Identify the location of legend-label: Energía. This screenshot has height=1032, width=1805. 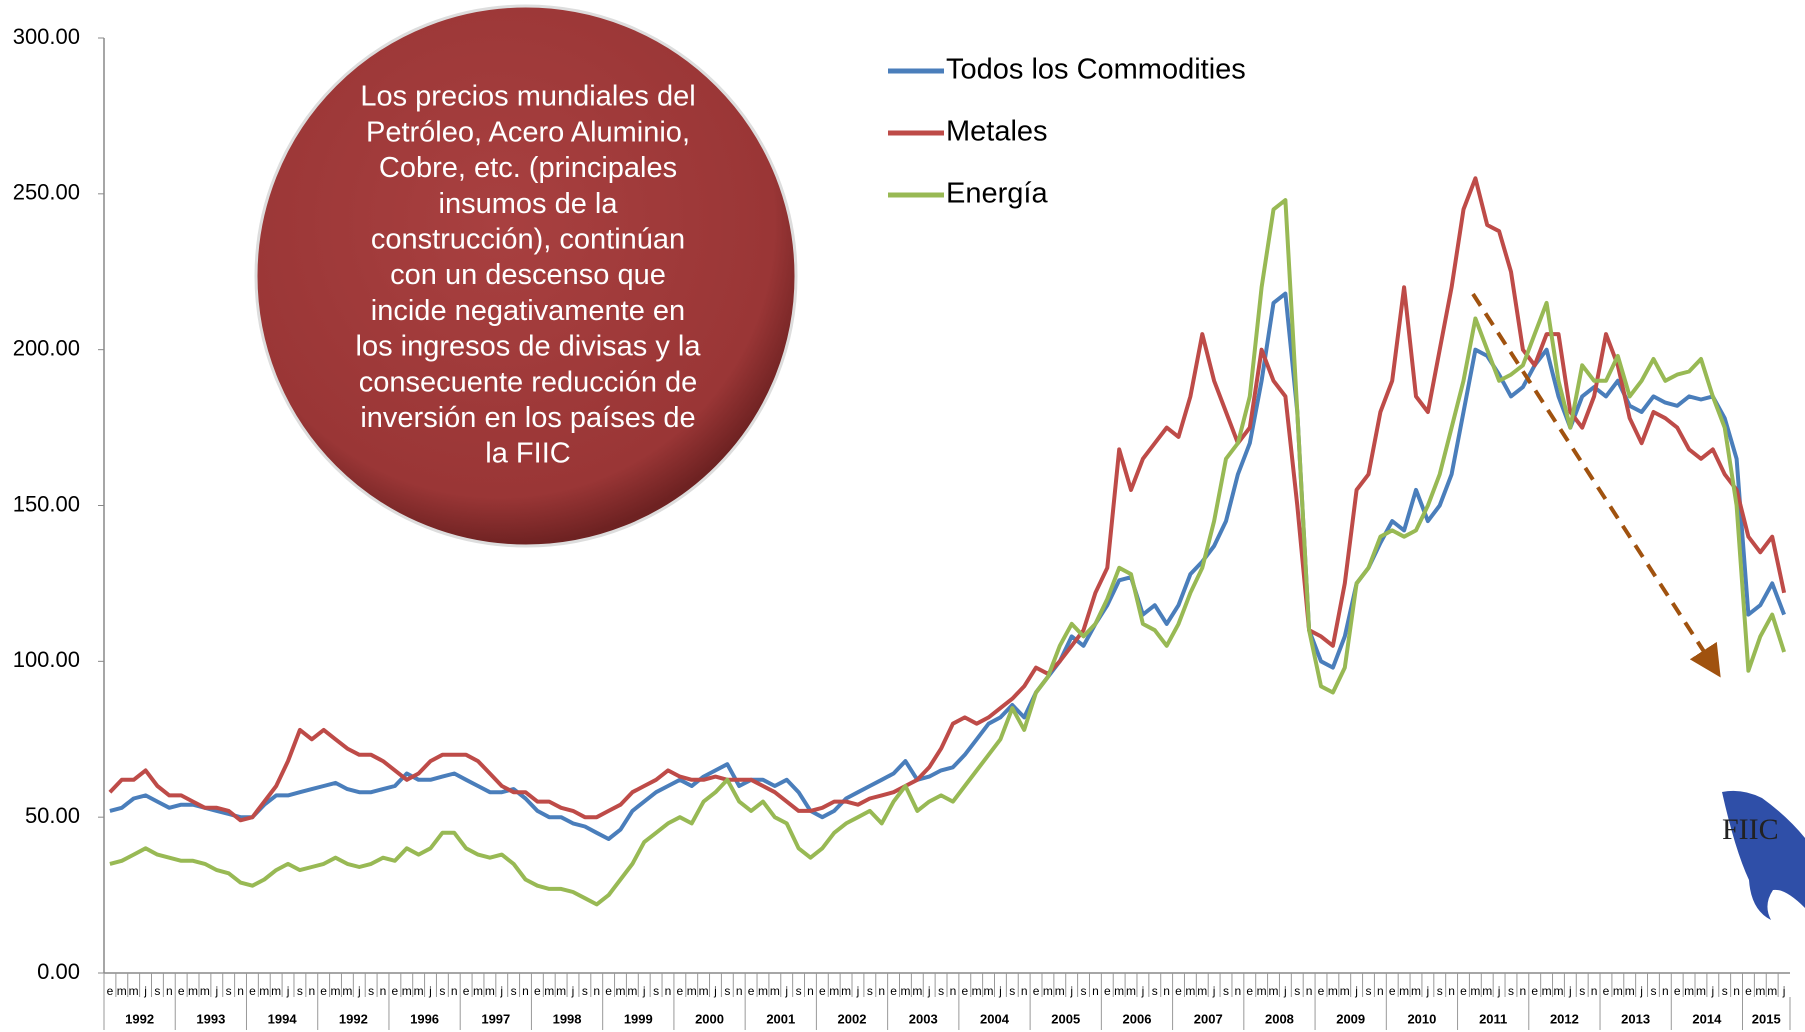
(997, 194).